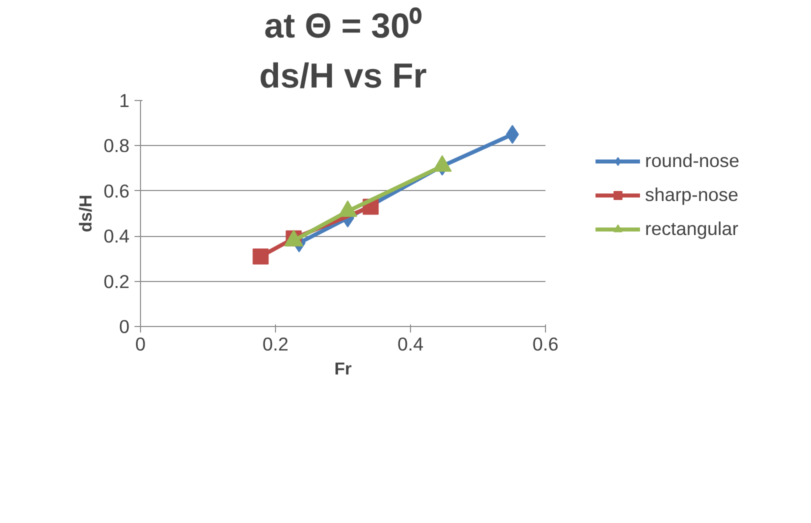 The height and width of the screenshot is (523, 811). I want to click on x-axis-title: Fr, so click(343, 368).